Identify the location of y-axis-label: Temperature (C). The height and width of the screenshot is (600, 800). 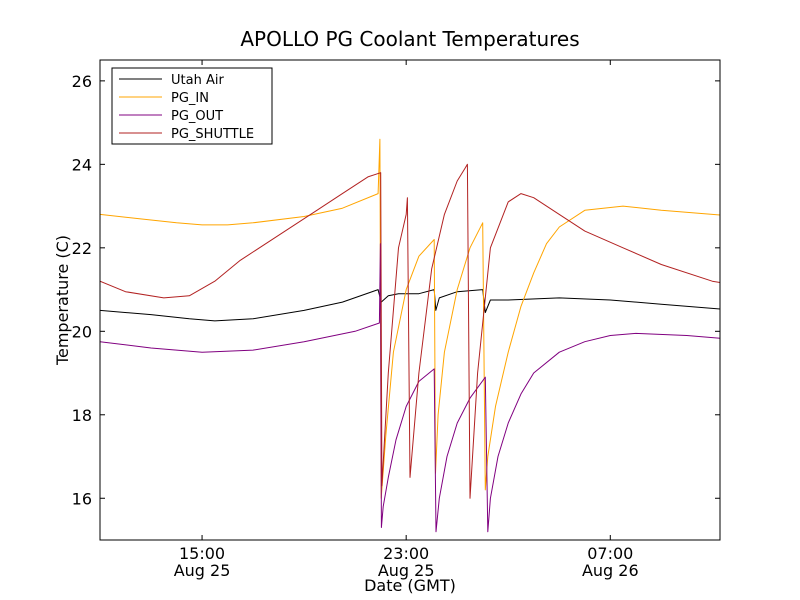
(62, 300).